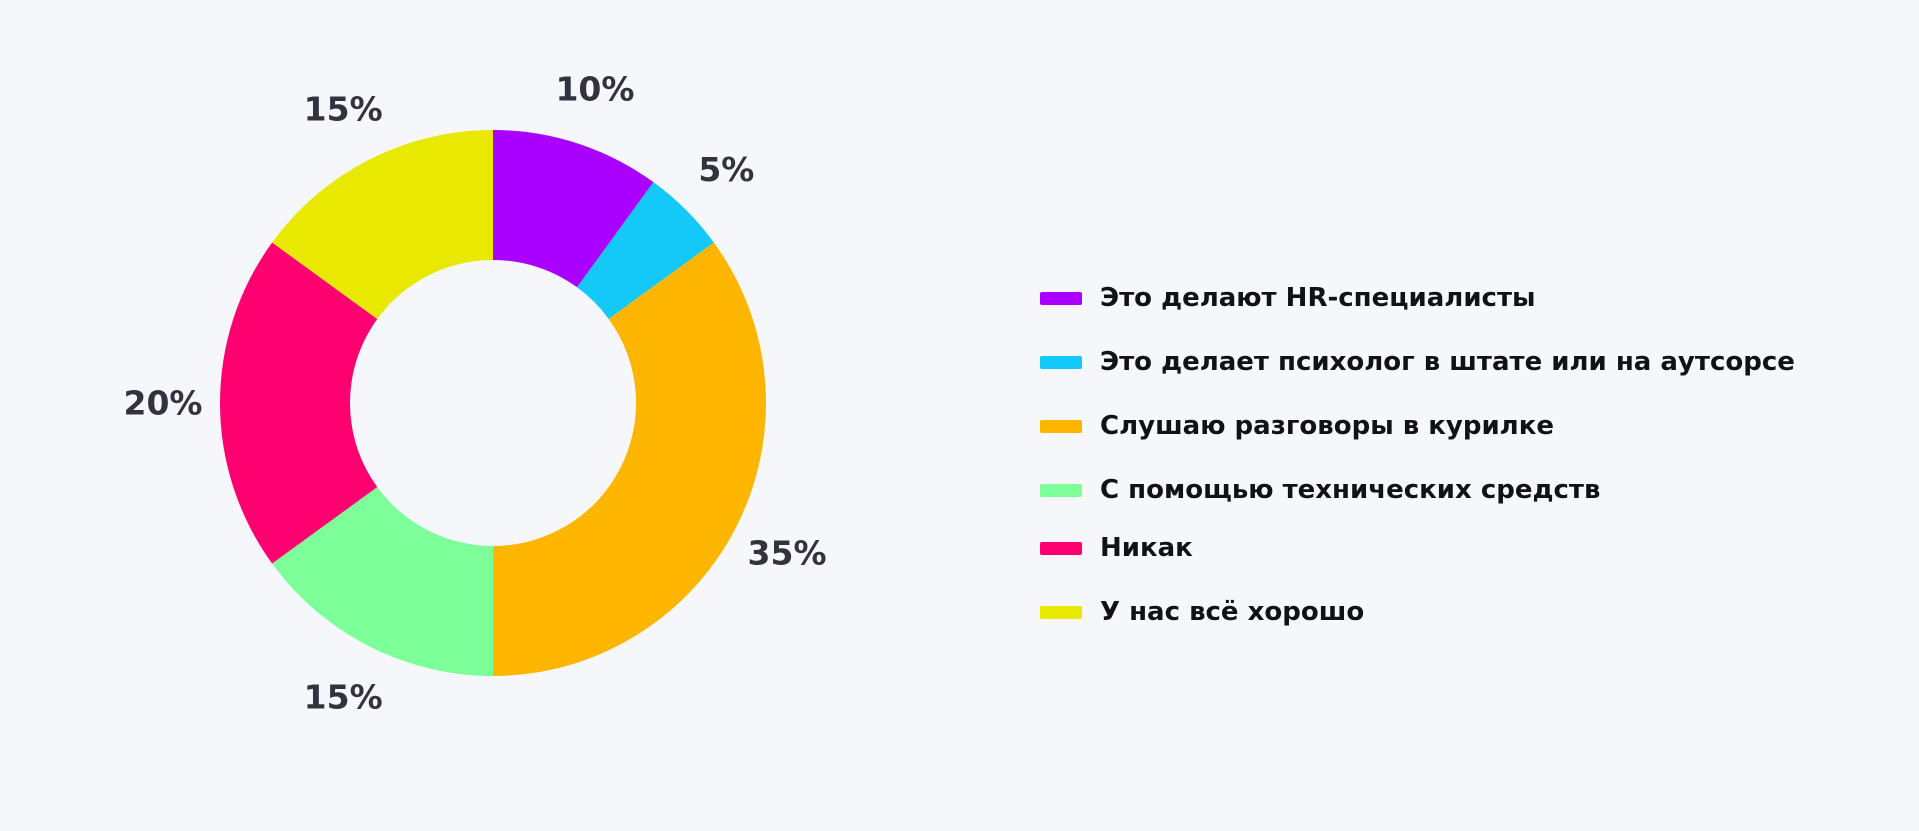 The height and width of the screenshot is (831, 1919). What do you see at coordinates (1350, 490) in the screenshot?
I see `legend-label-4: С помощью технических средств` at bounding box center [1350, 490].